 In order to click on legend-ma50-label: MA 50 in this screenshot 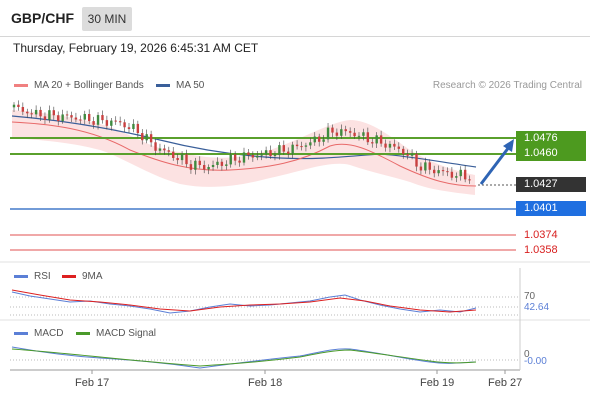, I will do `click(190, 85)`.